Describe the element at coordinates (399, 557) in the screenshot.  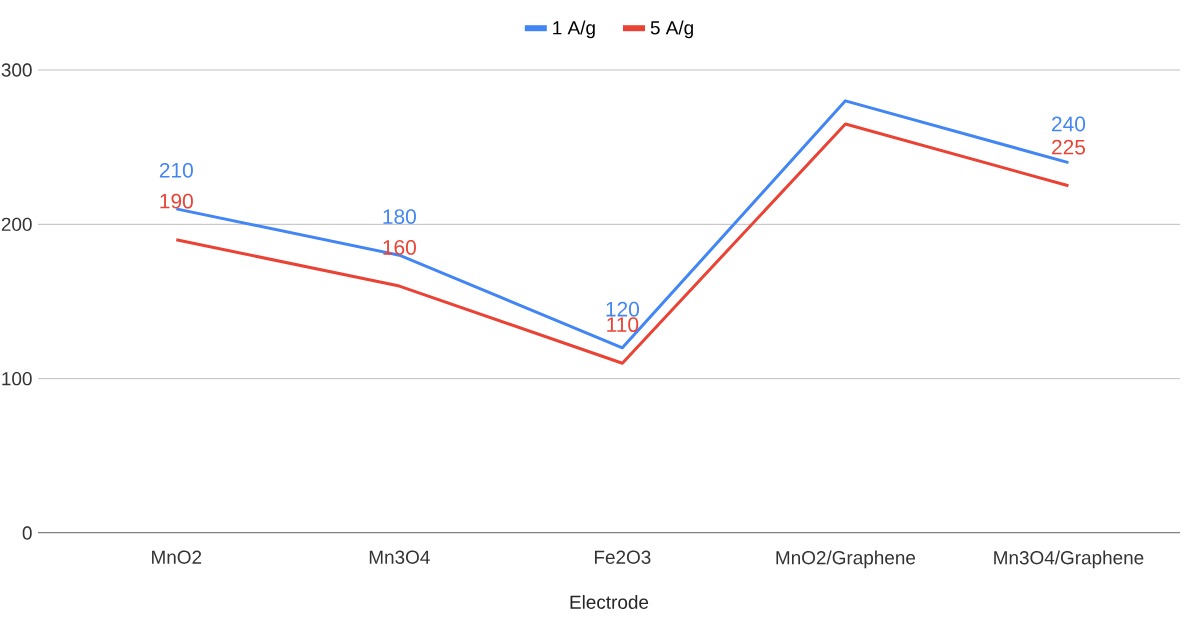
I see `x-tick-label: Mn3O4` at that location.